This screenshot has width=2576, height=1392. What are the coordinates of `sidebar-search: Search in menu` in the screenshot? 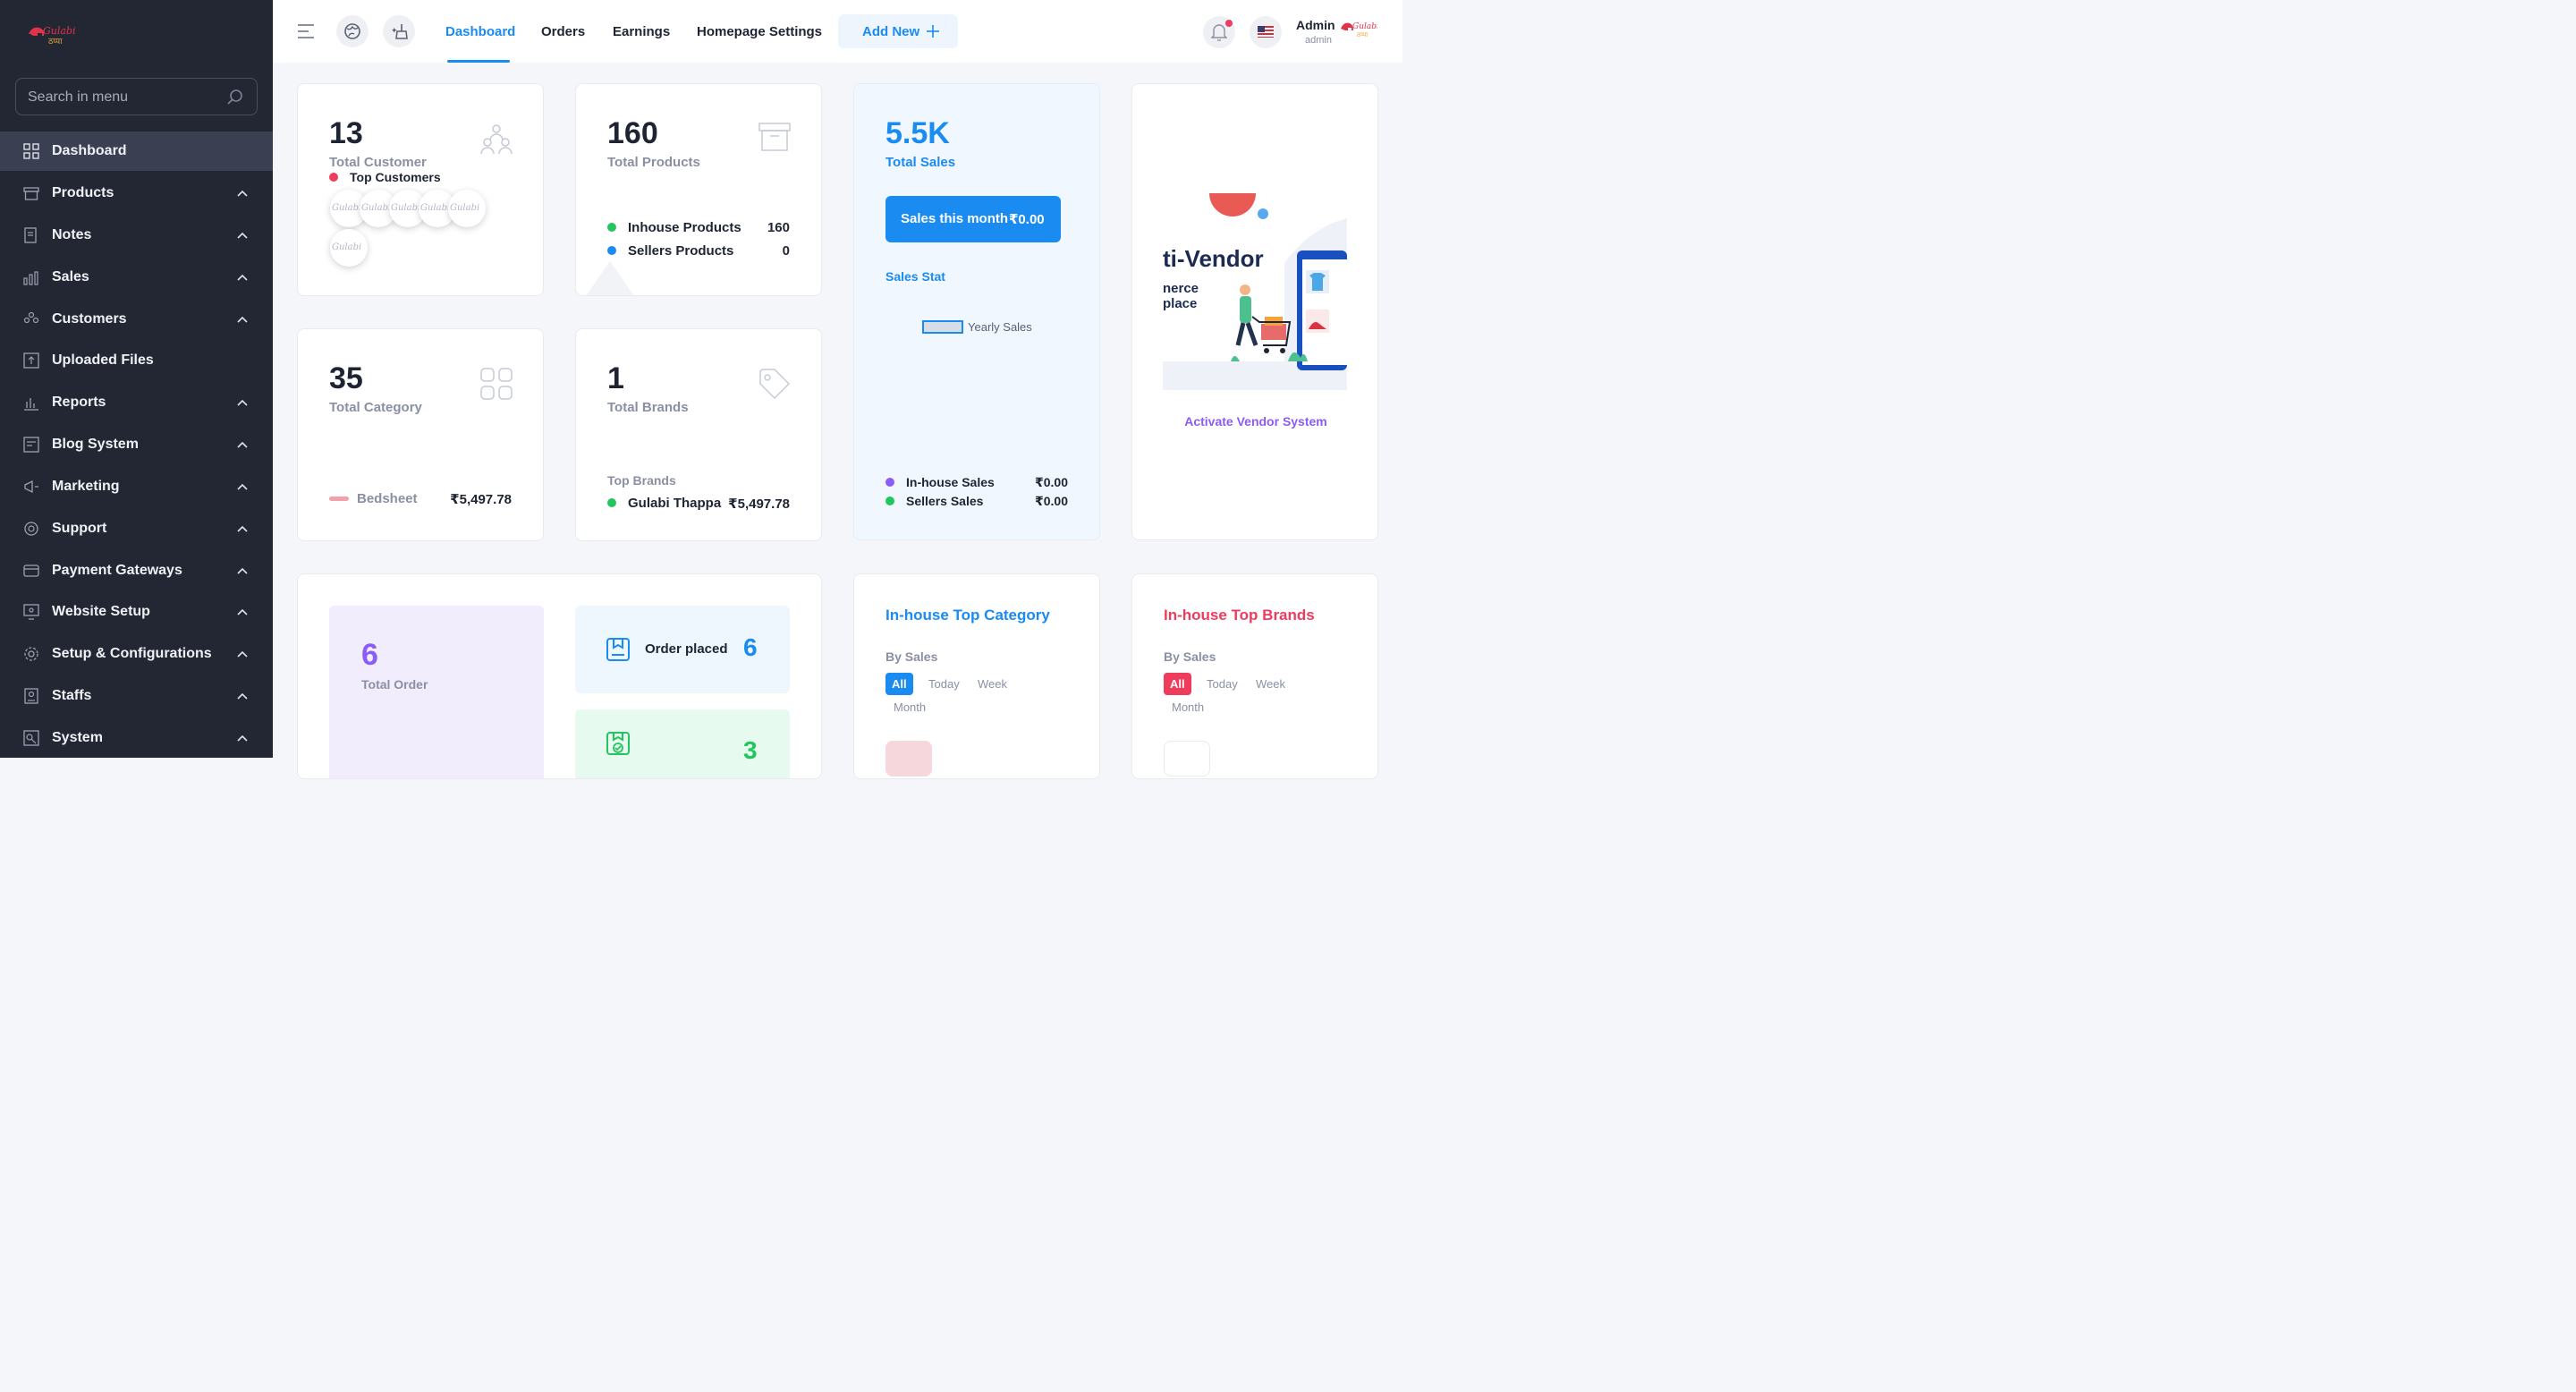 It's located at (136, 96).